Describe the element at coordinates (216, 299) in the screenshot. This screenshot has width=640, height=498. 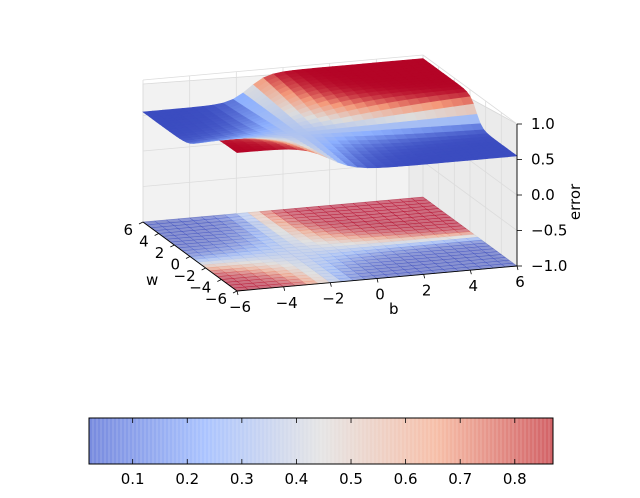
I see `w-tick-label: −6` at that location.